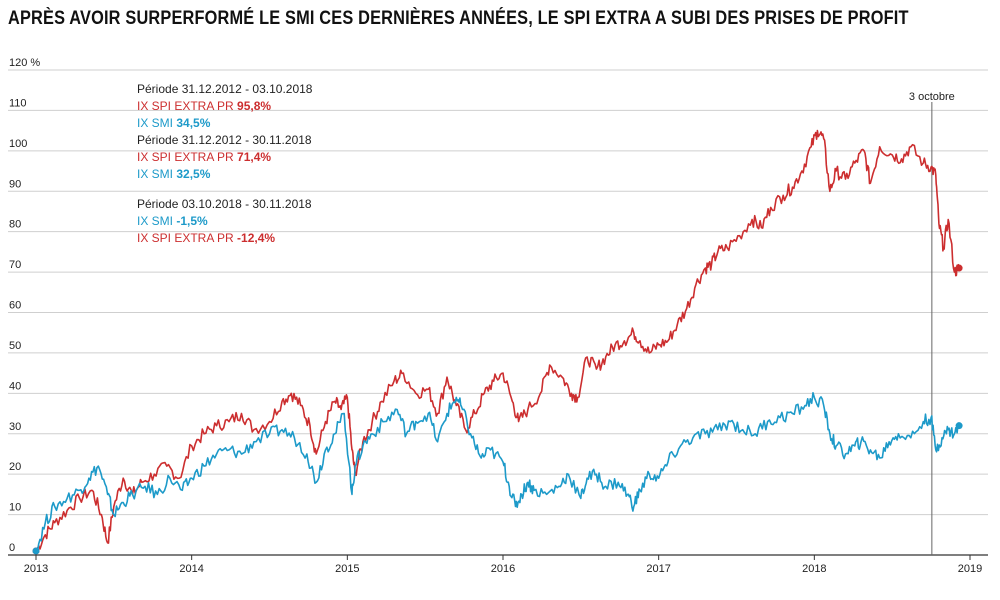 This screenshot has height=600, width=1000. I want to click on annotation-line-smi: IX SMI -1,5%, so click(172, 221).